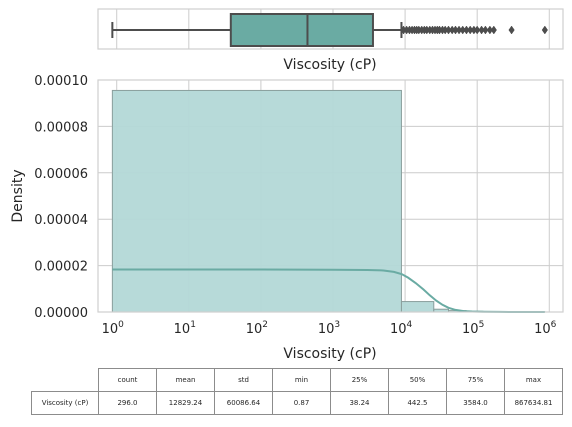 Image resolution: width=572 pixels, height=427 pixels. What do you see at coordinates (61, 313) in the screenshot?
I see `y-tick-label-0: 0.00000` at bounding box center [61, 313].